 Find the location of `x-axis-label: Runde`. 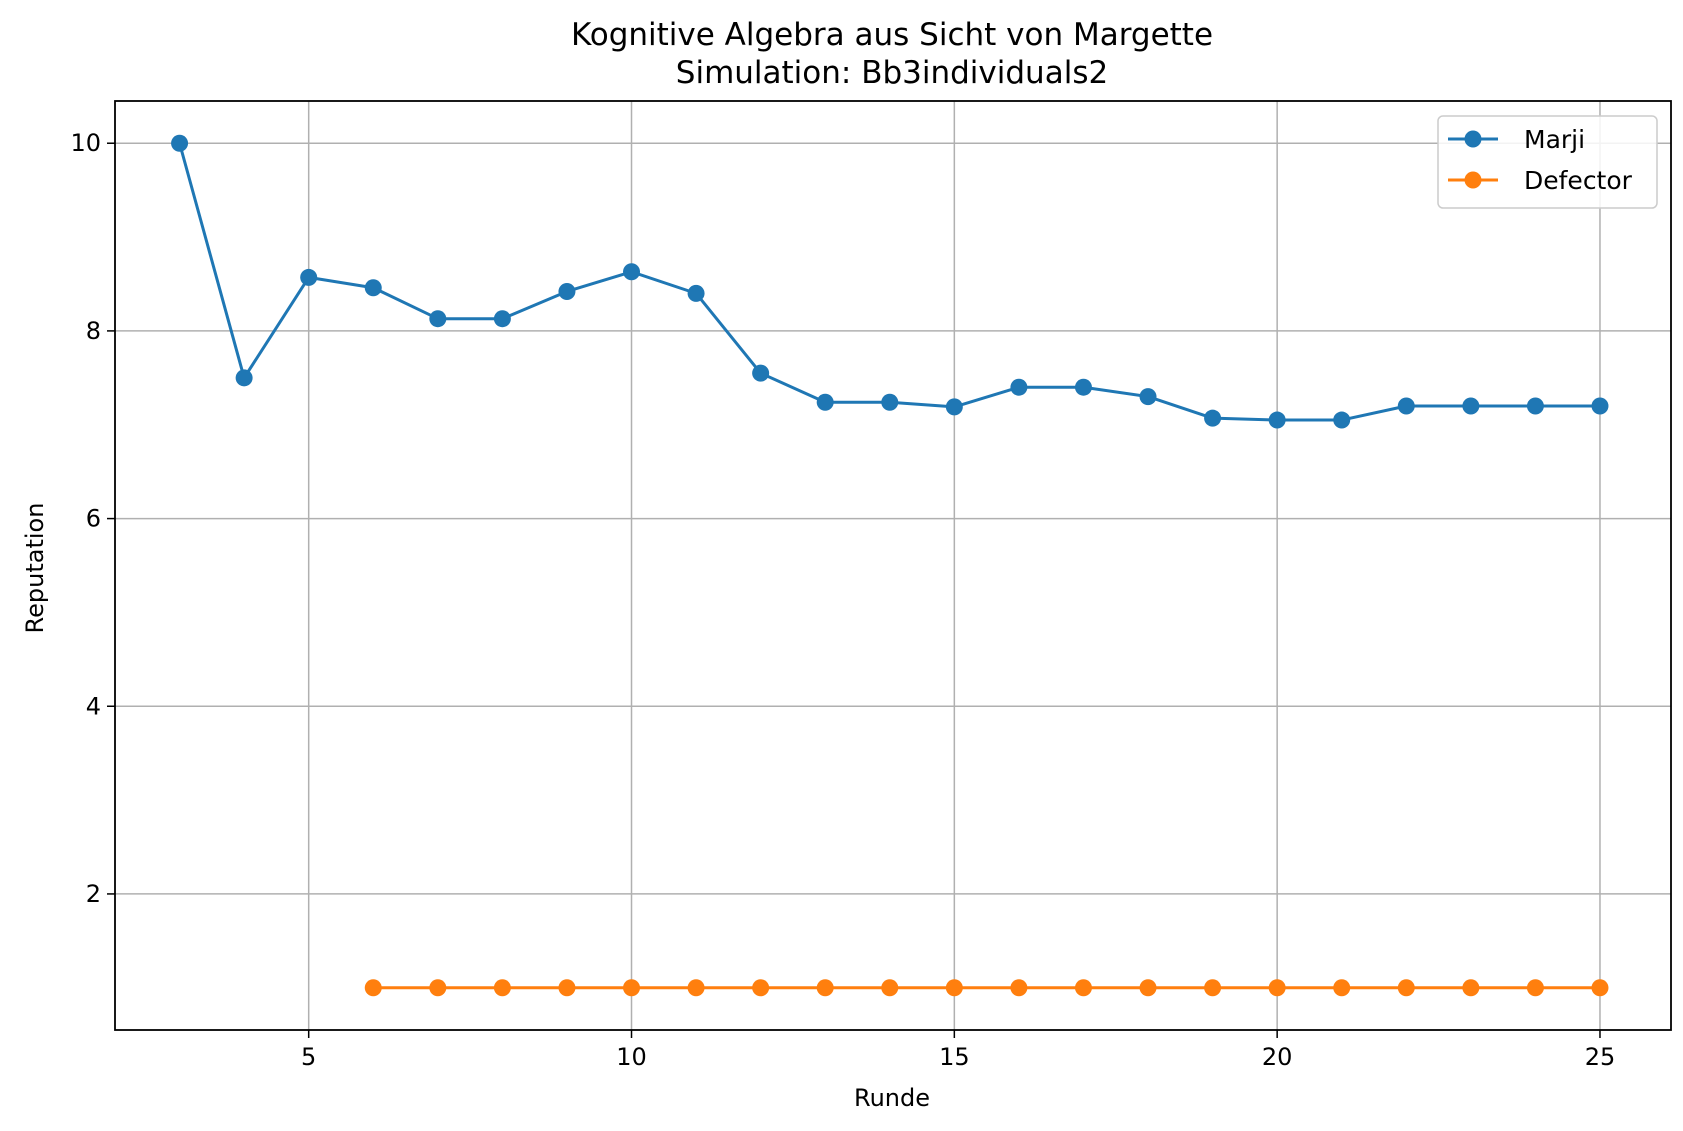

x-axis-label: Runde is located at coordinates (892, 1098).